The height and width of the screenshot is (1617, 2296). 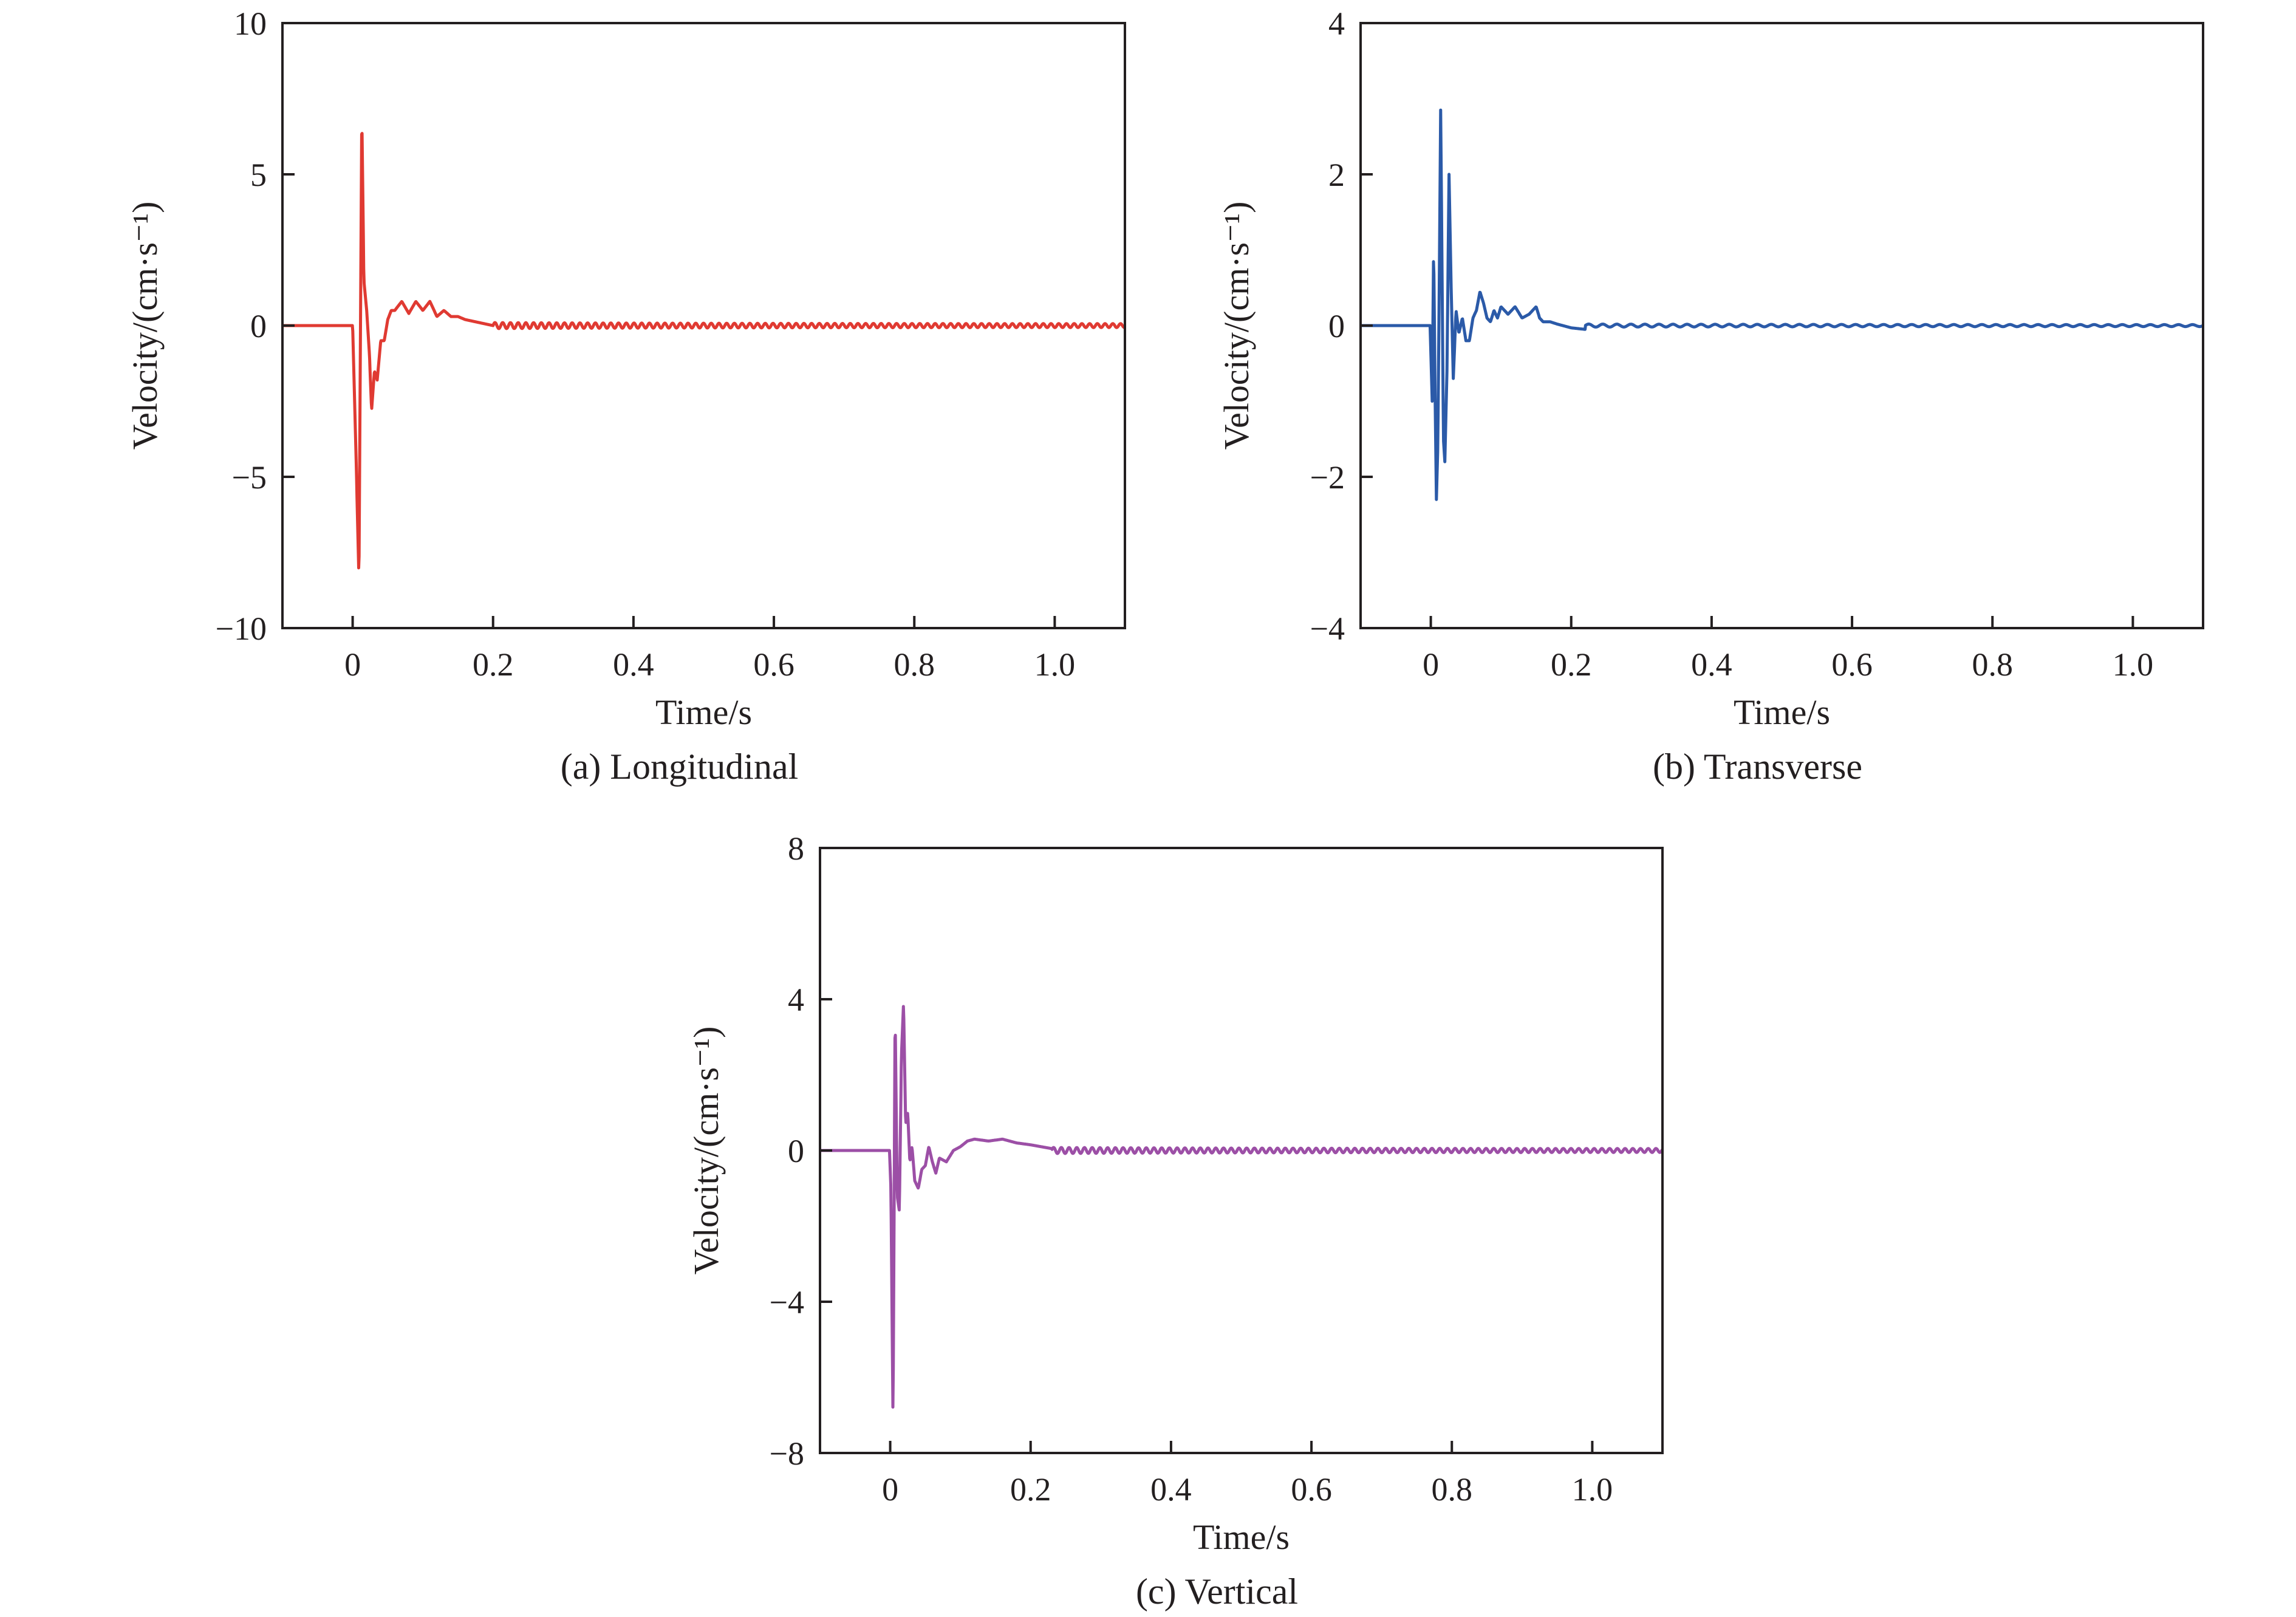 I want to click on y-tick-label: 8, so click(x=796, y=848).